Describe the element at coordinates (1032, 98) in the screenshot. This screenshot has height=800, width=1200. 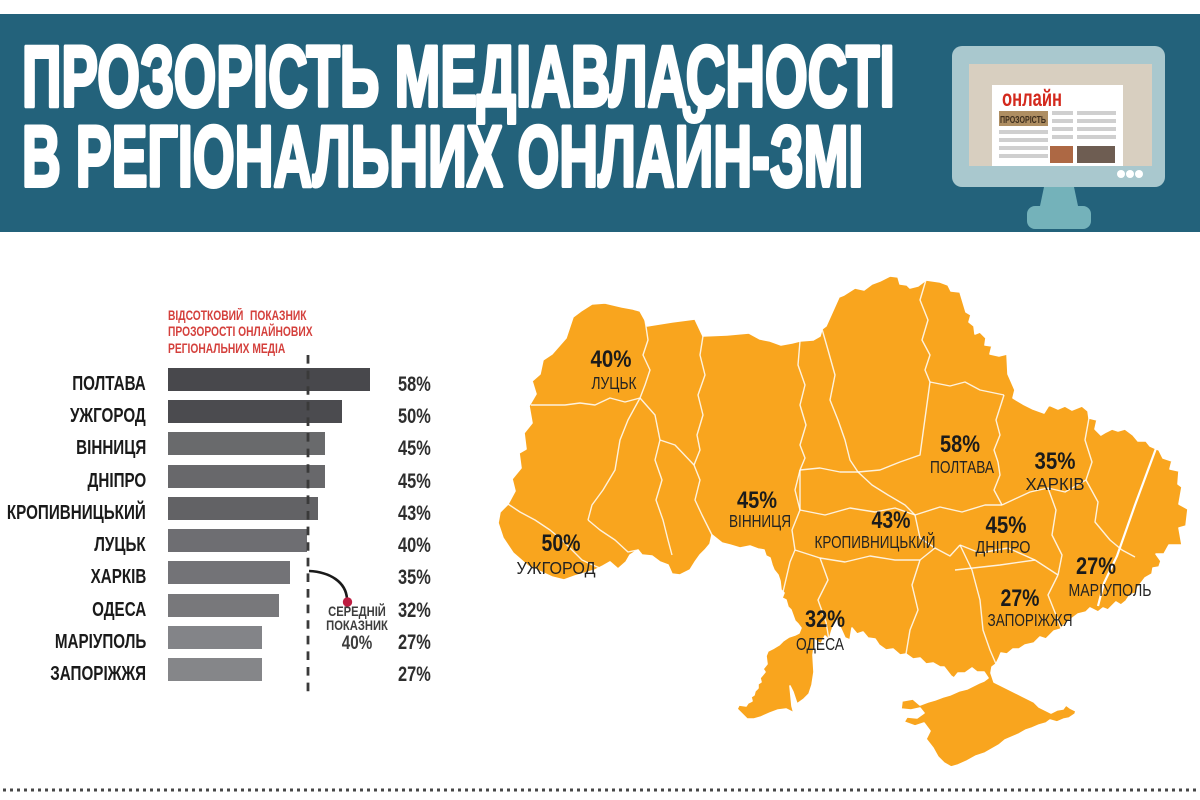
I see `svg-text: онлайн` at that location.